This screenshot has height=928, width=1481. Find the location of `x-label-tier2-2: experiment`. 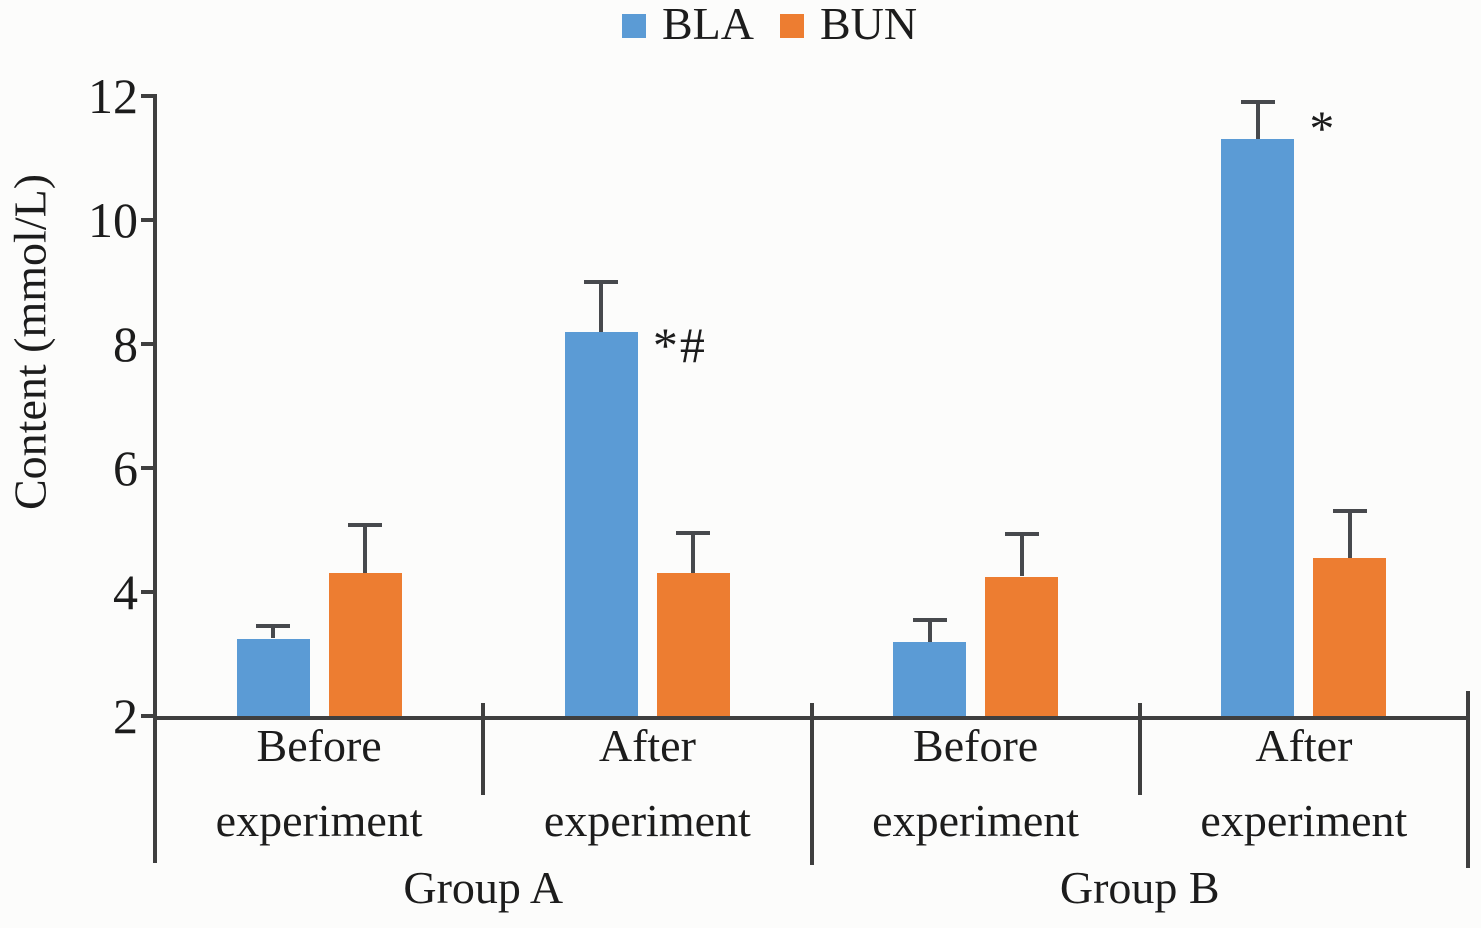

x-label-tier2-2: experiment is located at coordinates (976, 820).